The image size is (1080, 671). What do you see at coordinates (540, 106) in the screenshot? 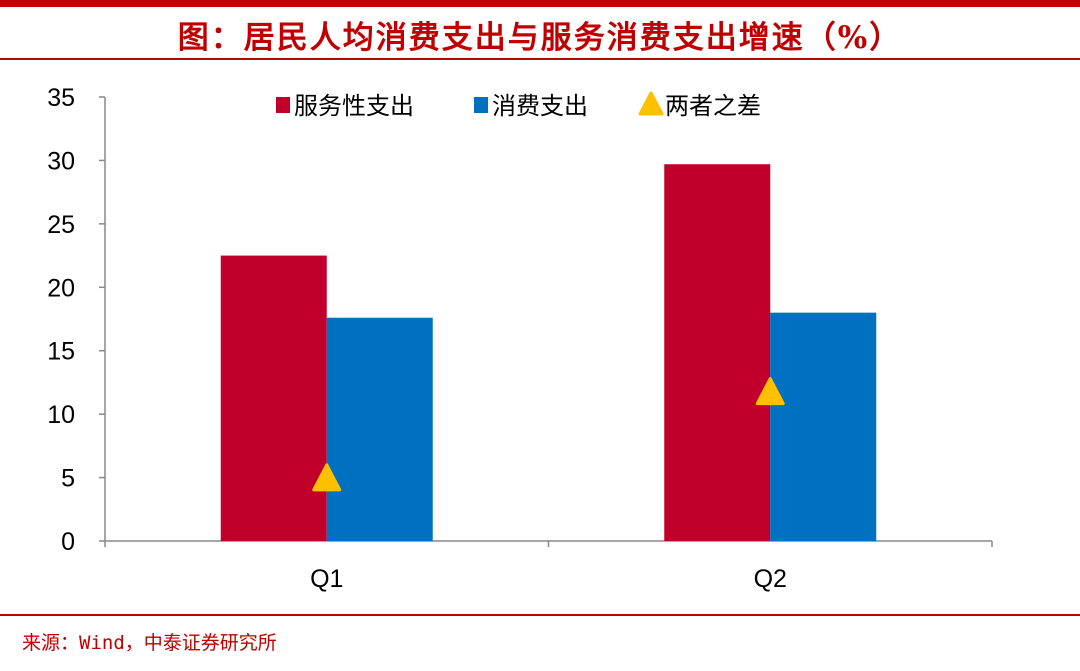
I see `legend-label: 消费支出` at bounding box center [540, 106].